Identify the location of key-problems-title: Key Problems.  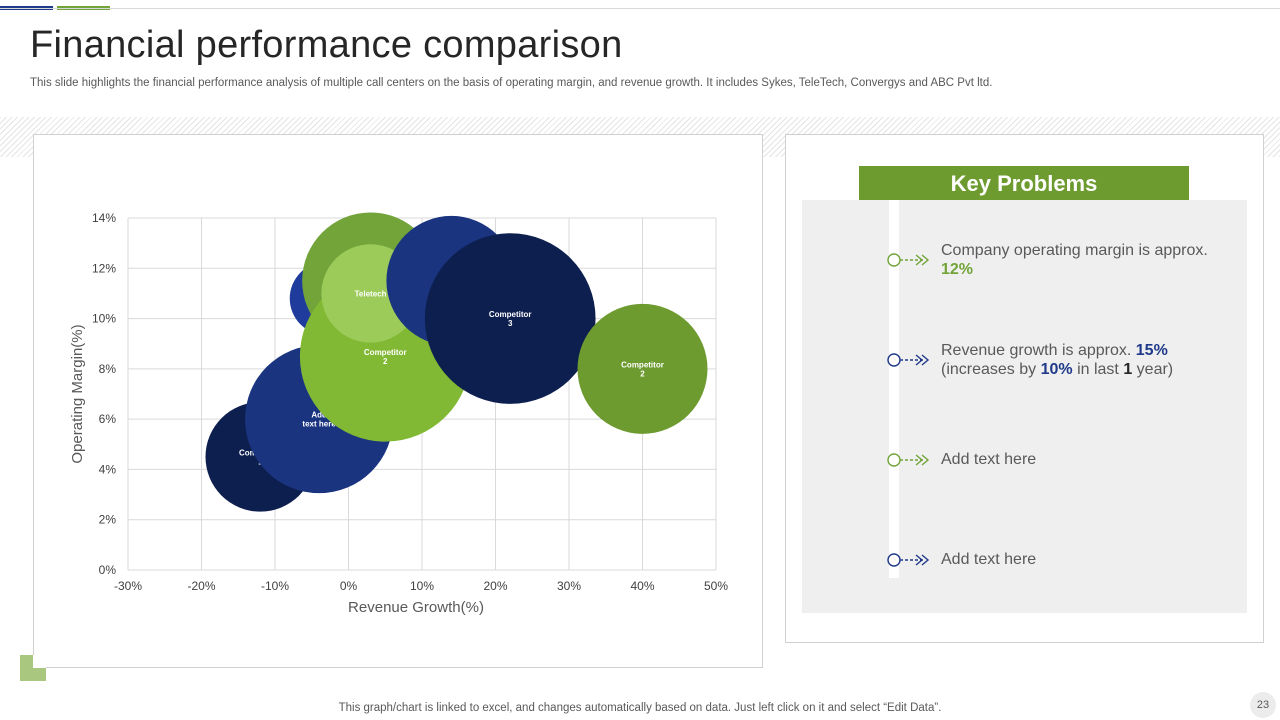
(1024, 183).